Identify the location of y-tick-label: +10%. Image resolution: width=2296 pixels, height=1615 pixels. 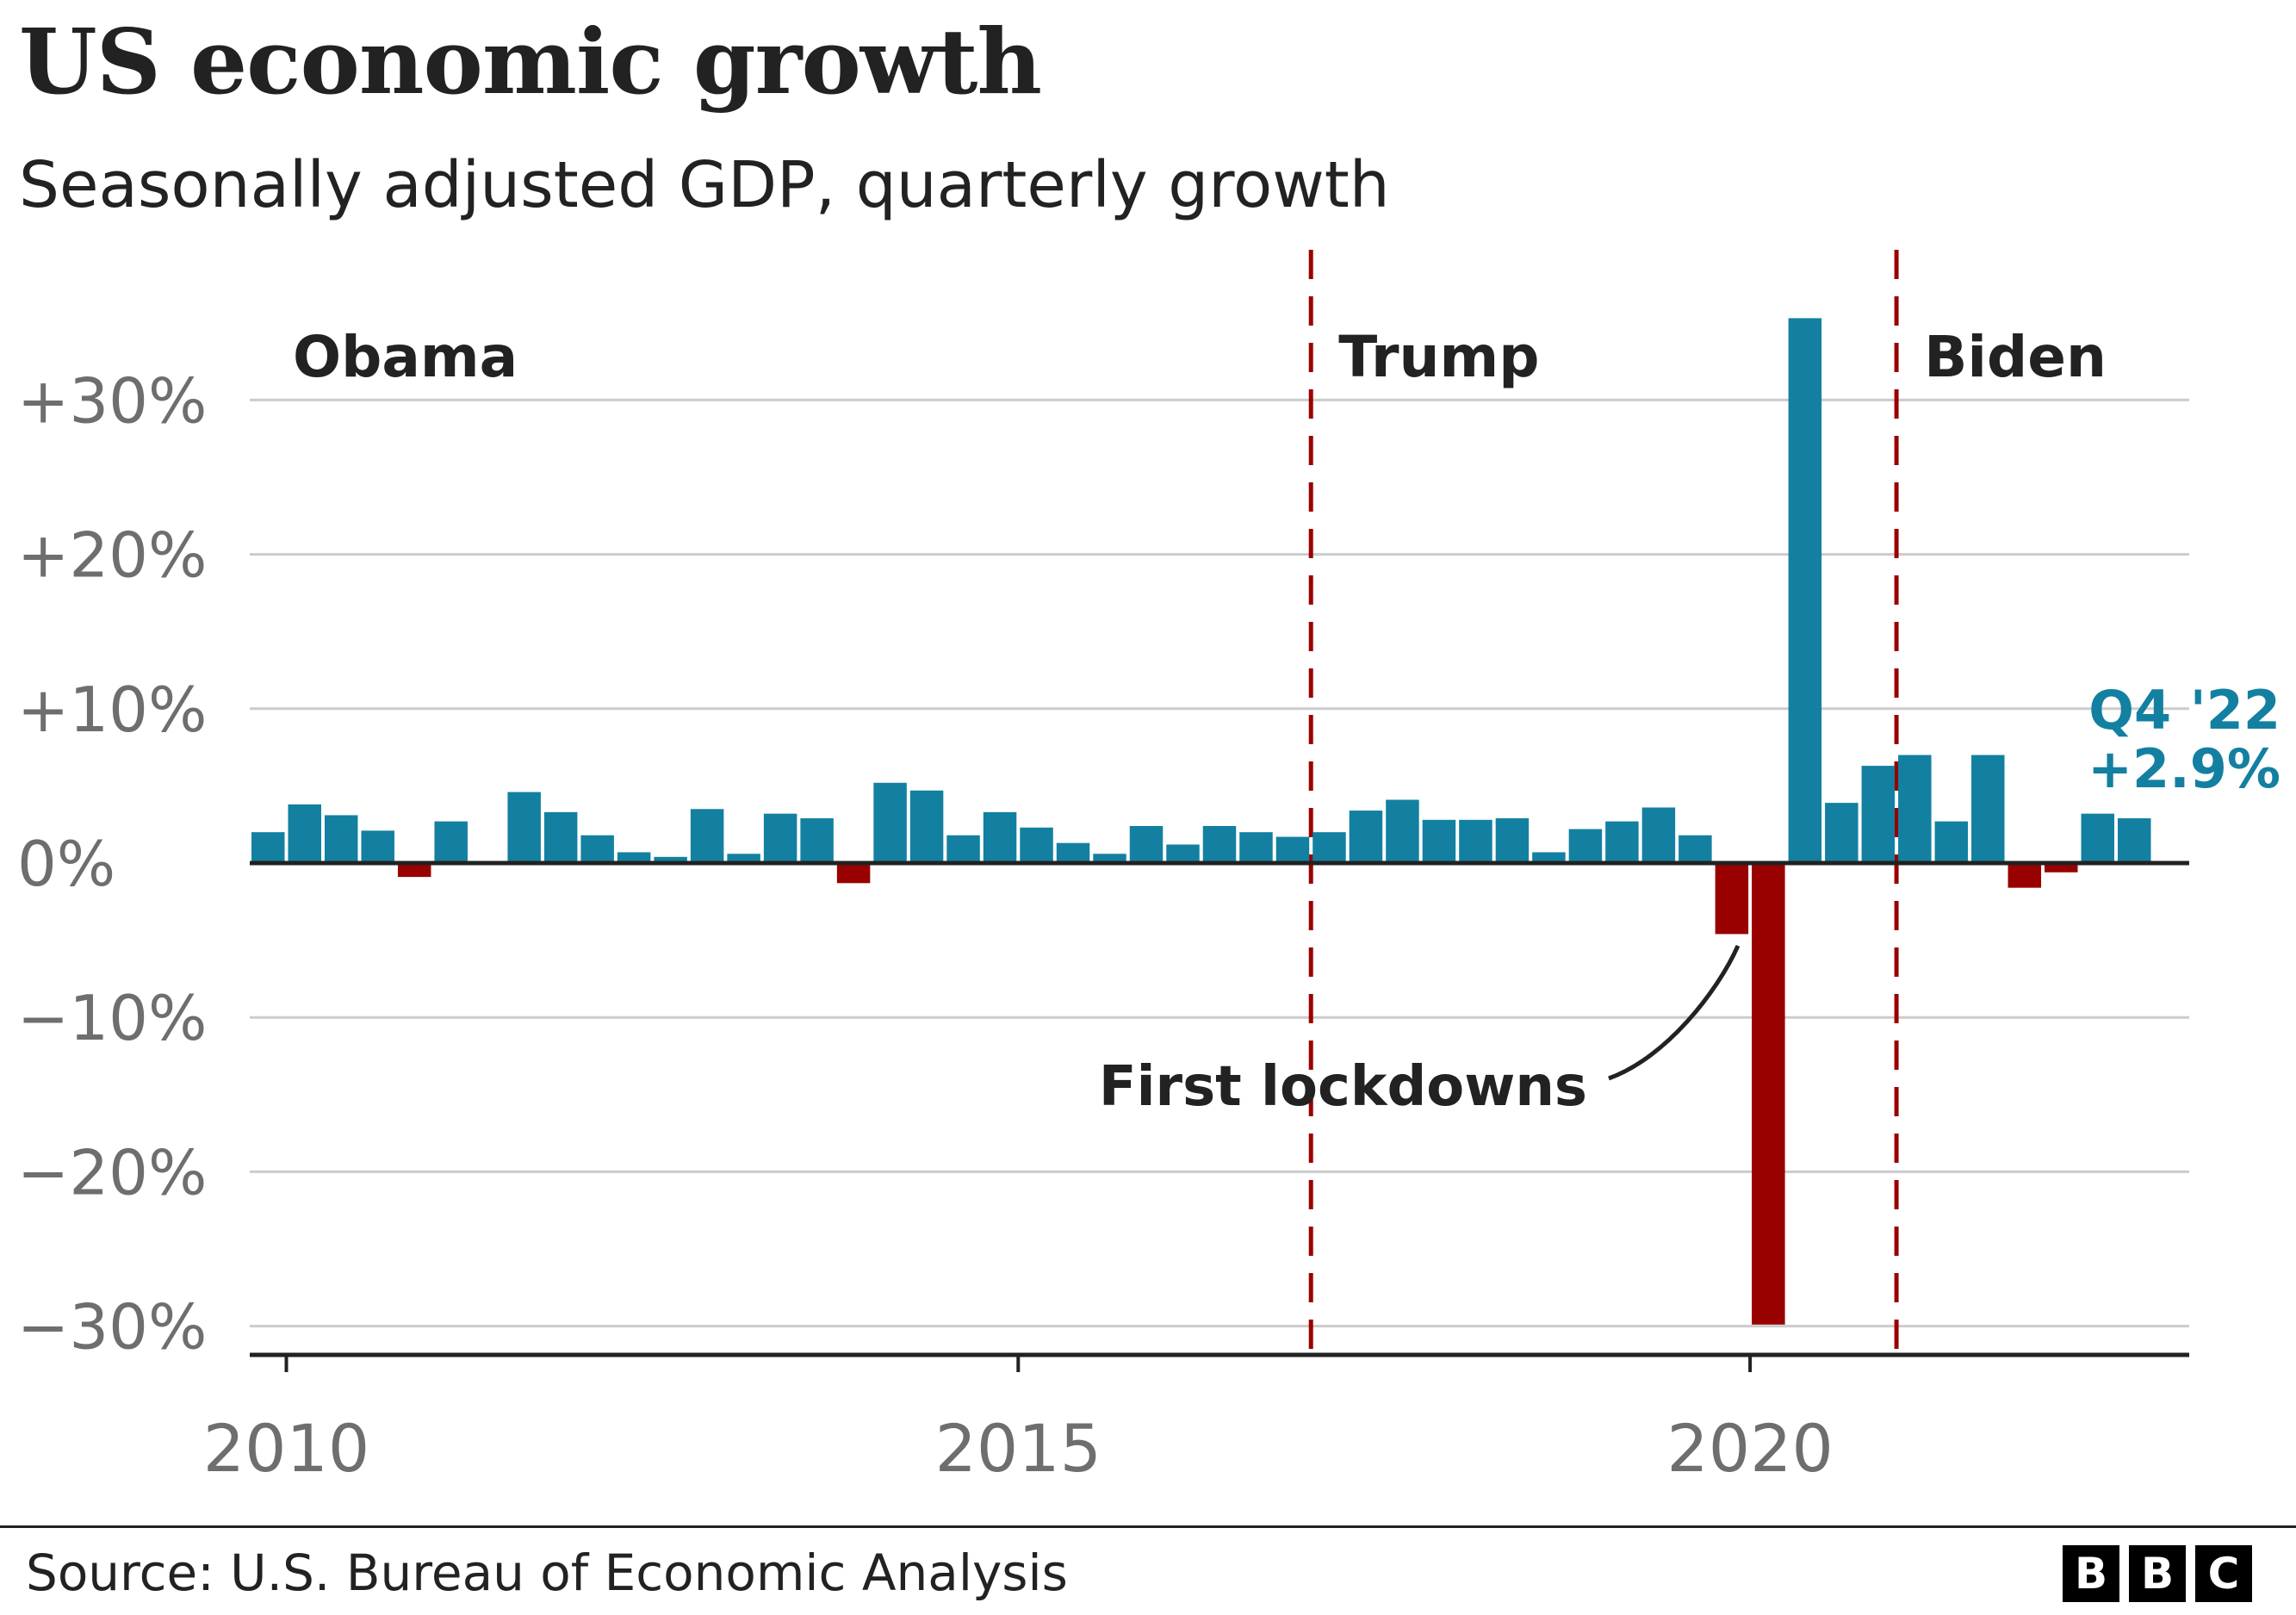
(112, 710).